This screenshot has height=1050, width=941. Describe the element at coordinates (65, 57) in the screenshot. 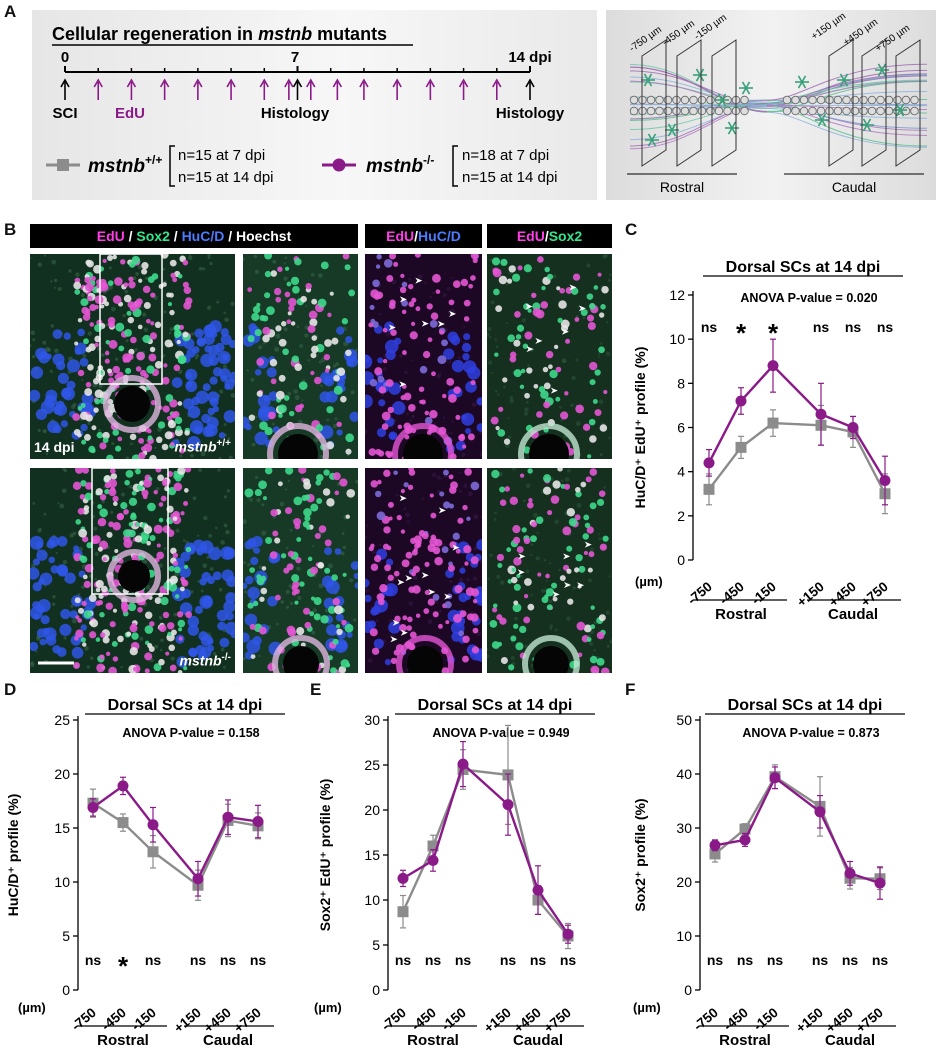

I see `tick-0-label: 0` at that location.